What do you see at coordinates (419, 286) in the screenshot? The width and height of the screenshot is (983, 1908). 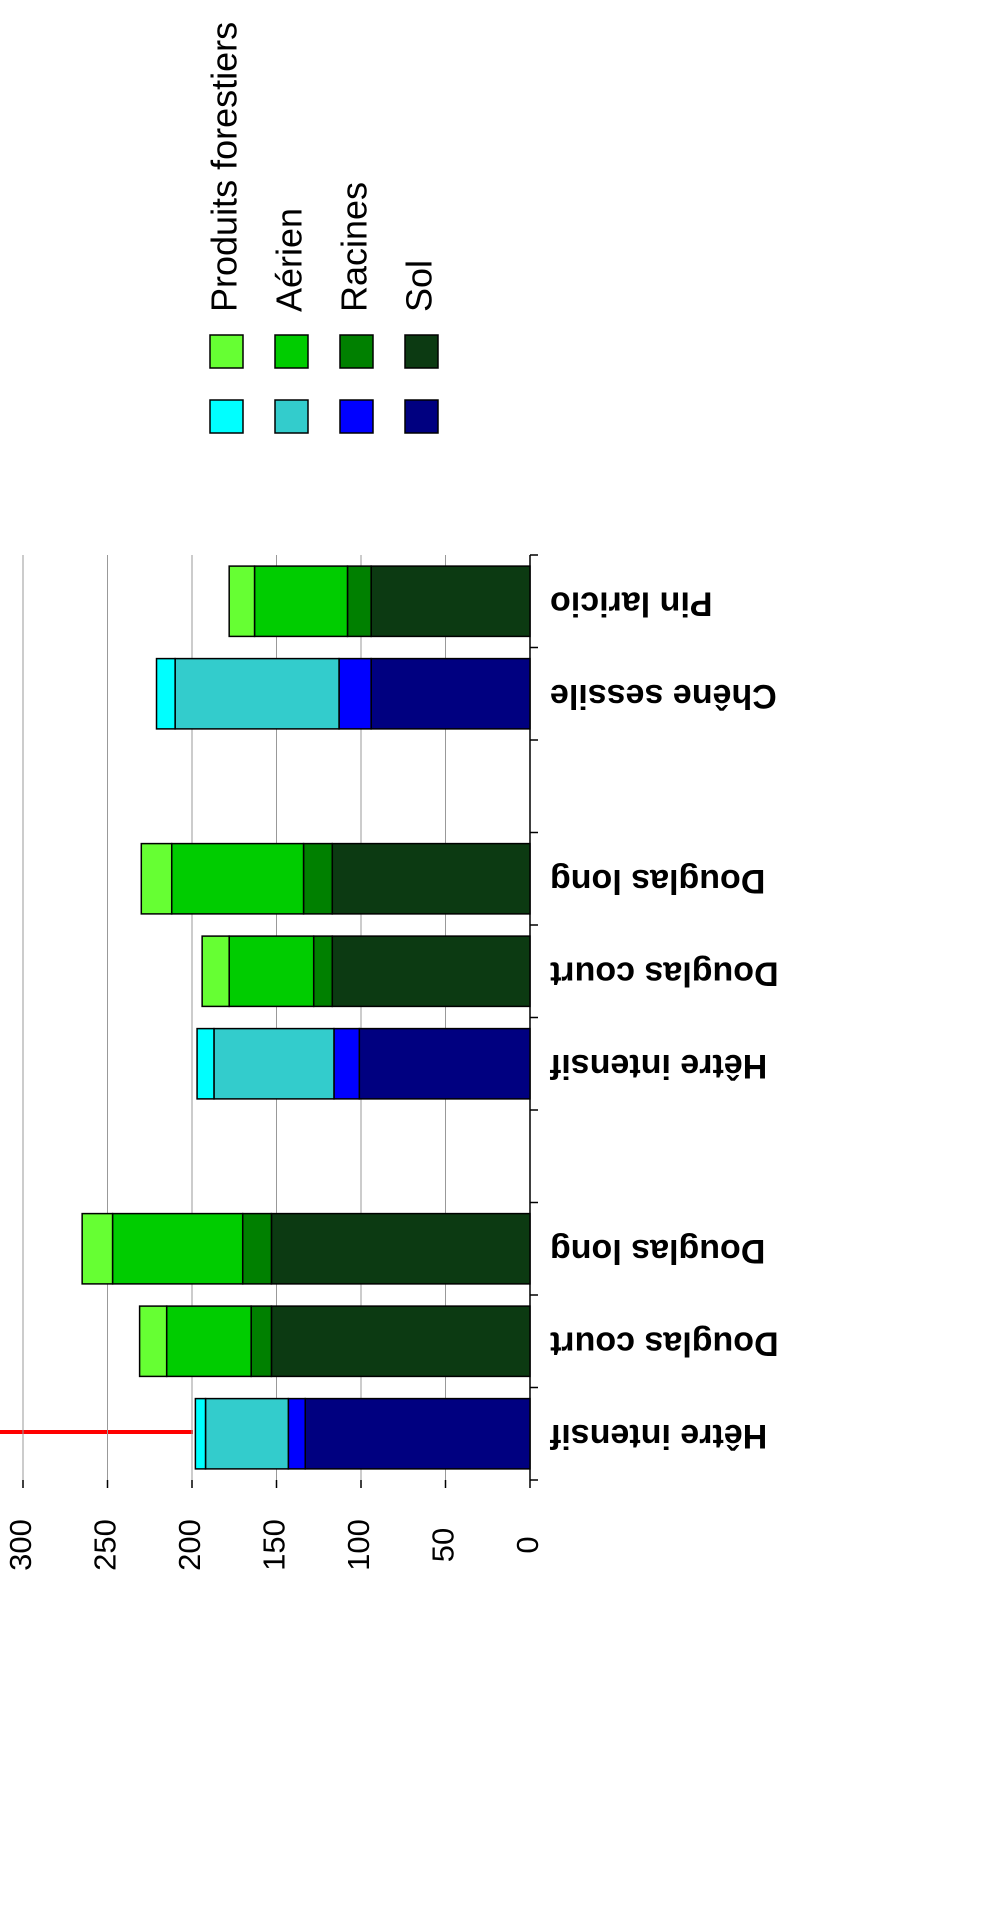 I see `legend-label: Sol` at bounding box center [419, 286].